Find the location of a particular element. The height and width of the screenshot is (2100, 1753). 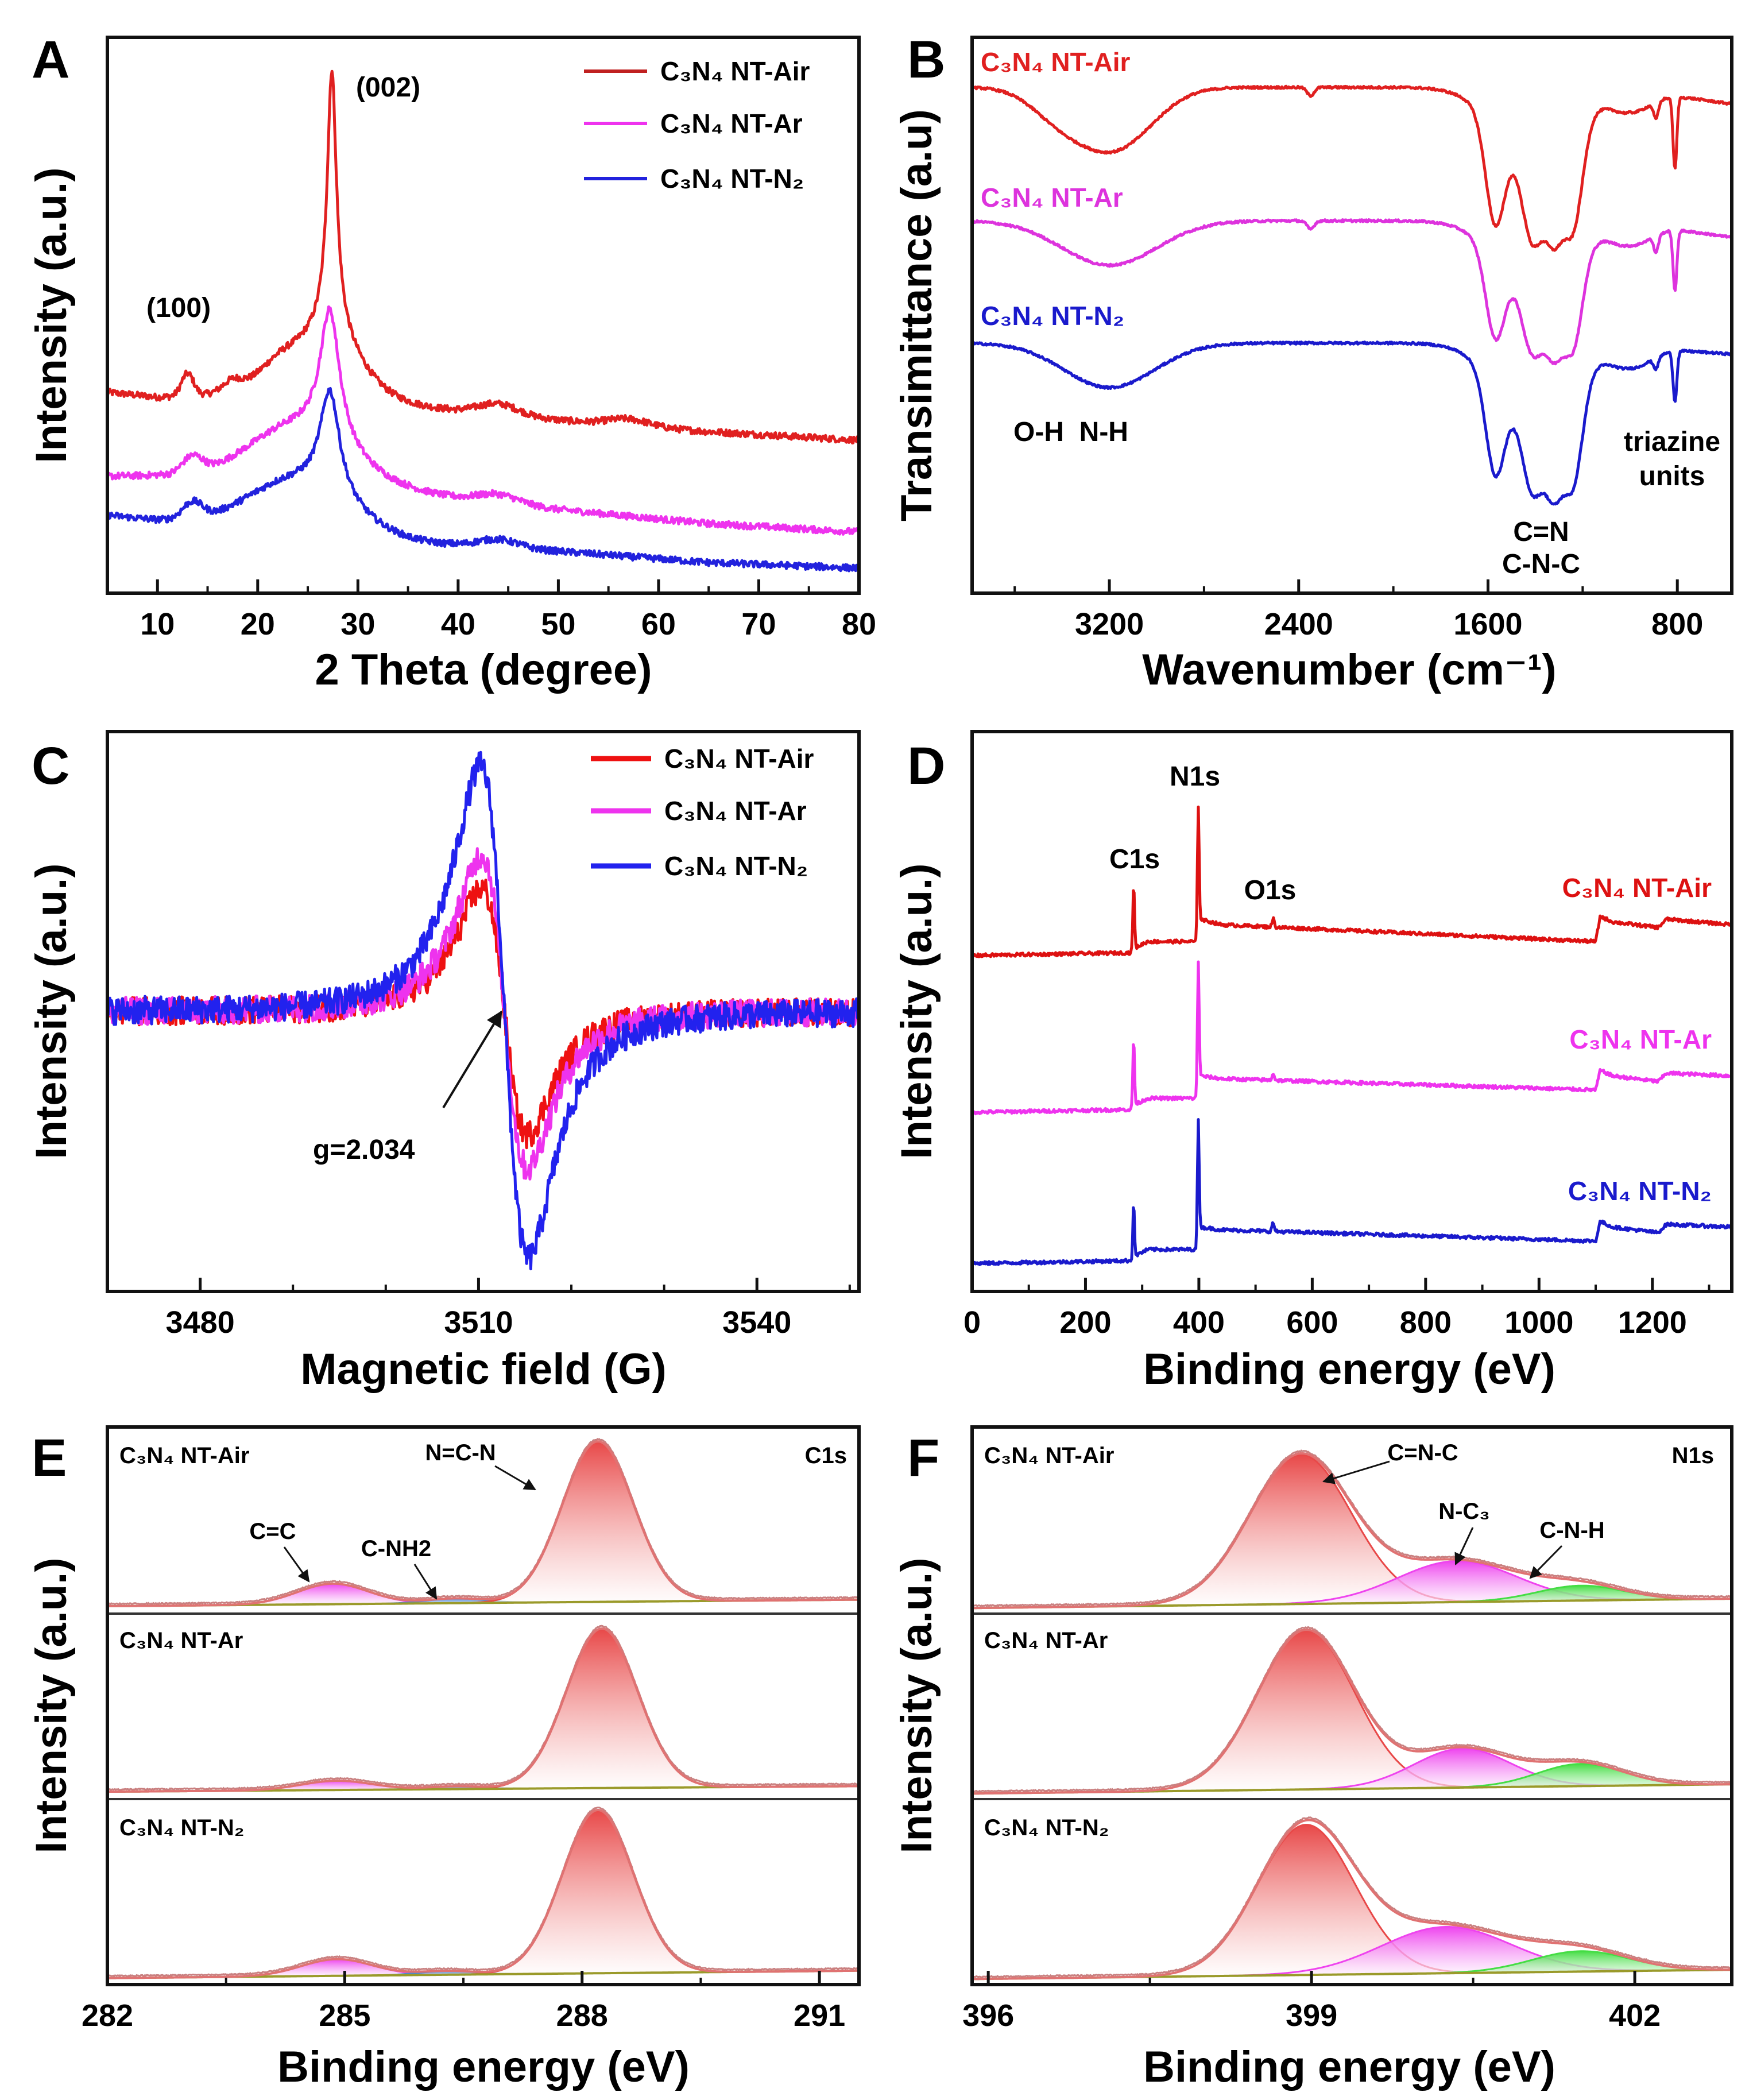

y-axis-label-f: Intensity (a.u.) is located at coordinates (916, 1705).